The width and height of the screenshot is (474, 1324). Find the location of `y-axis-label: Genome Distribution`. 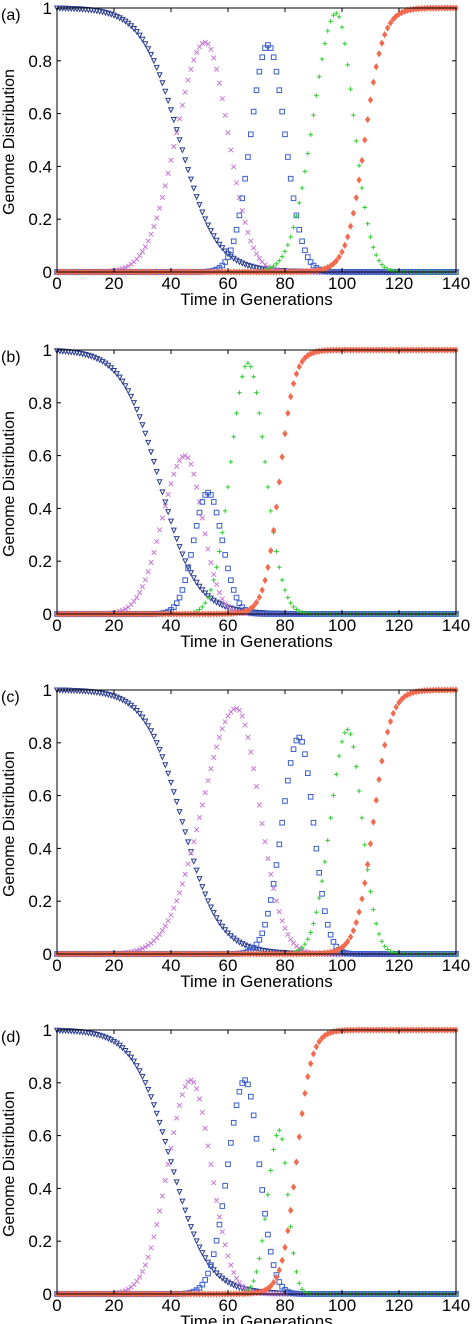

y-axis-label: Genome Distribution is located at coordinates (9, 1164).